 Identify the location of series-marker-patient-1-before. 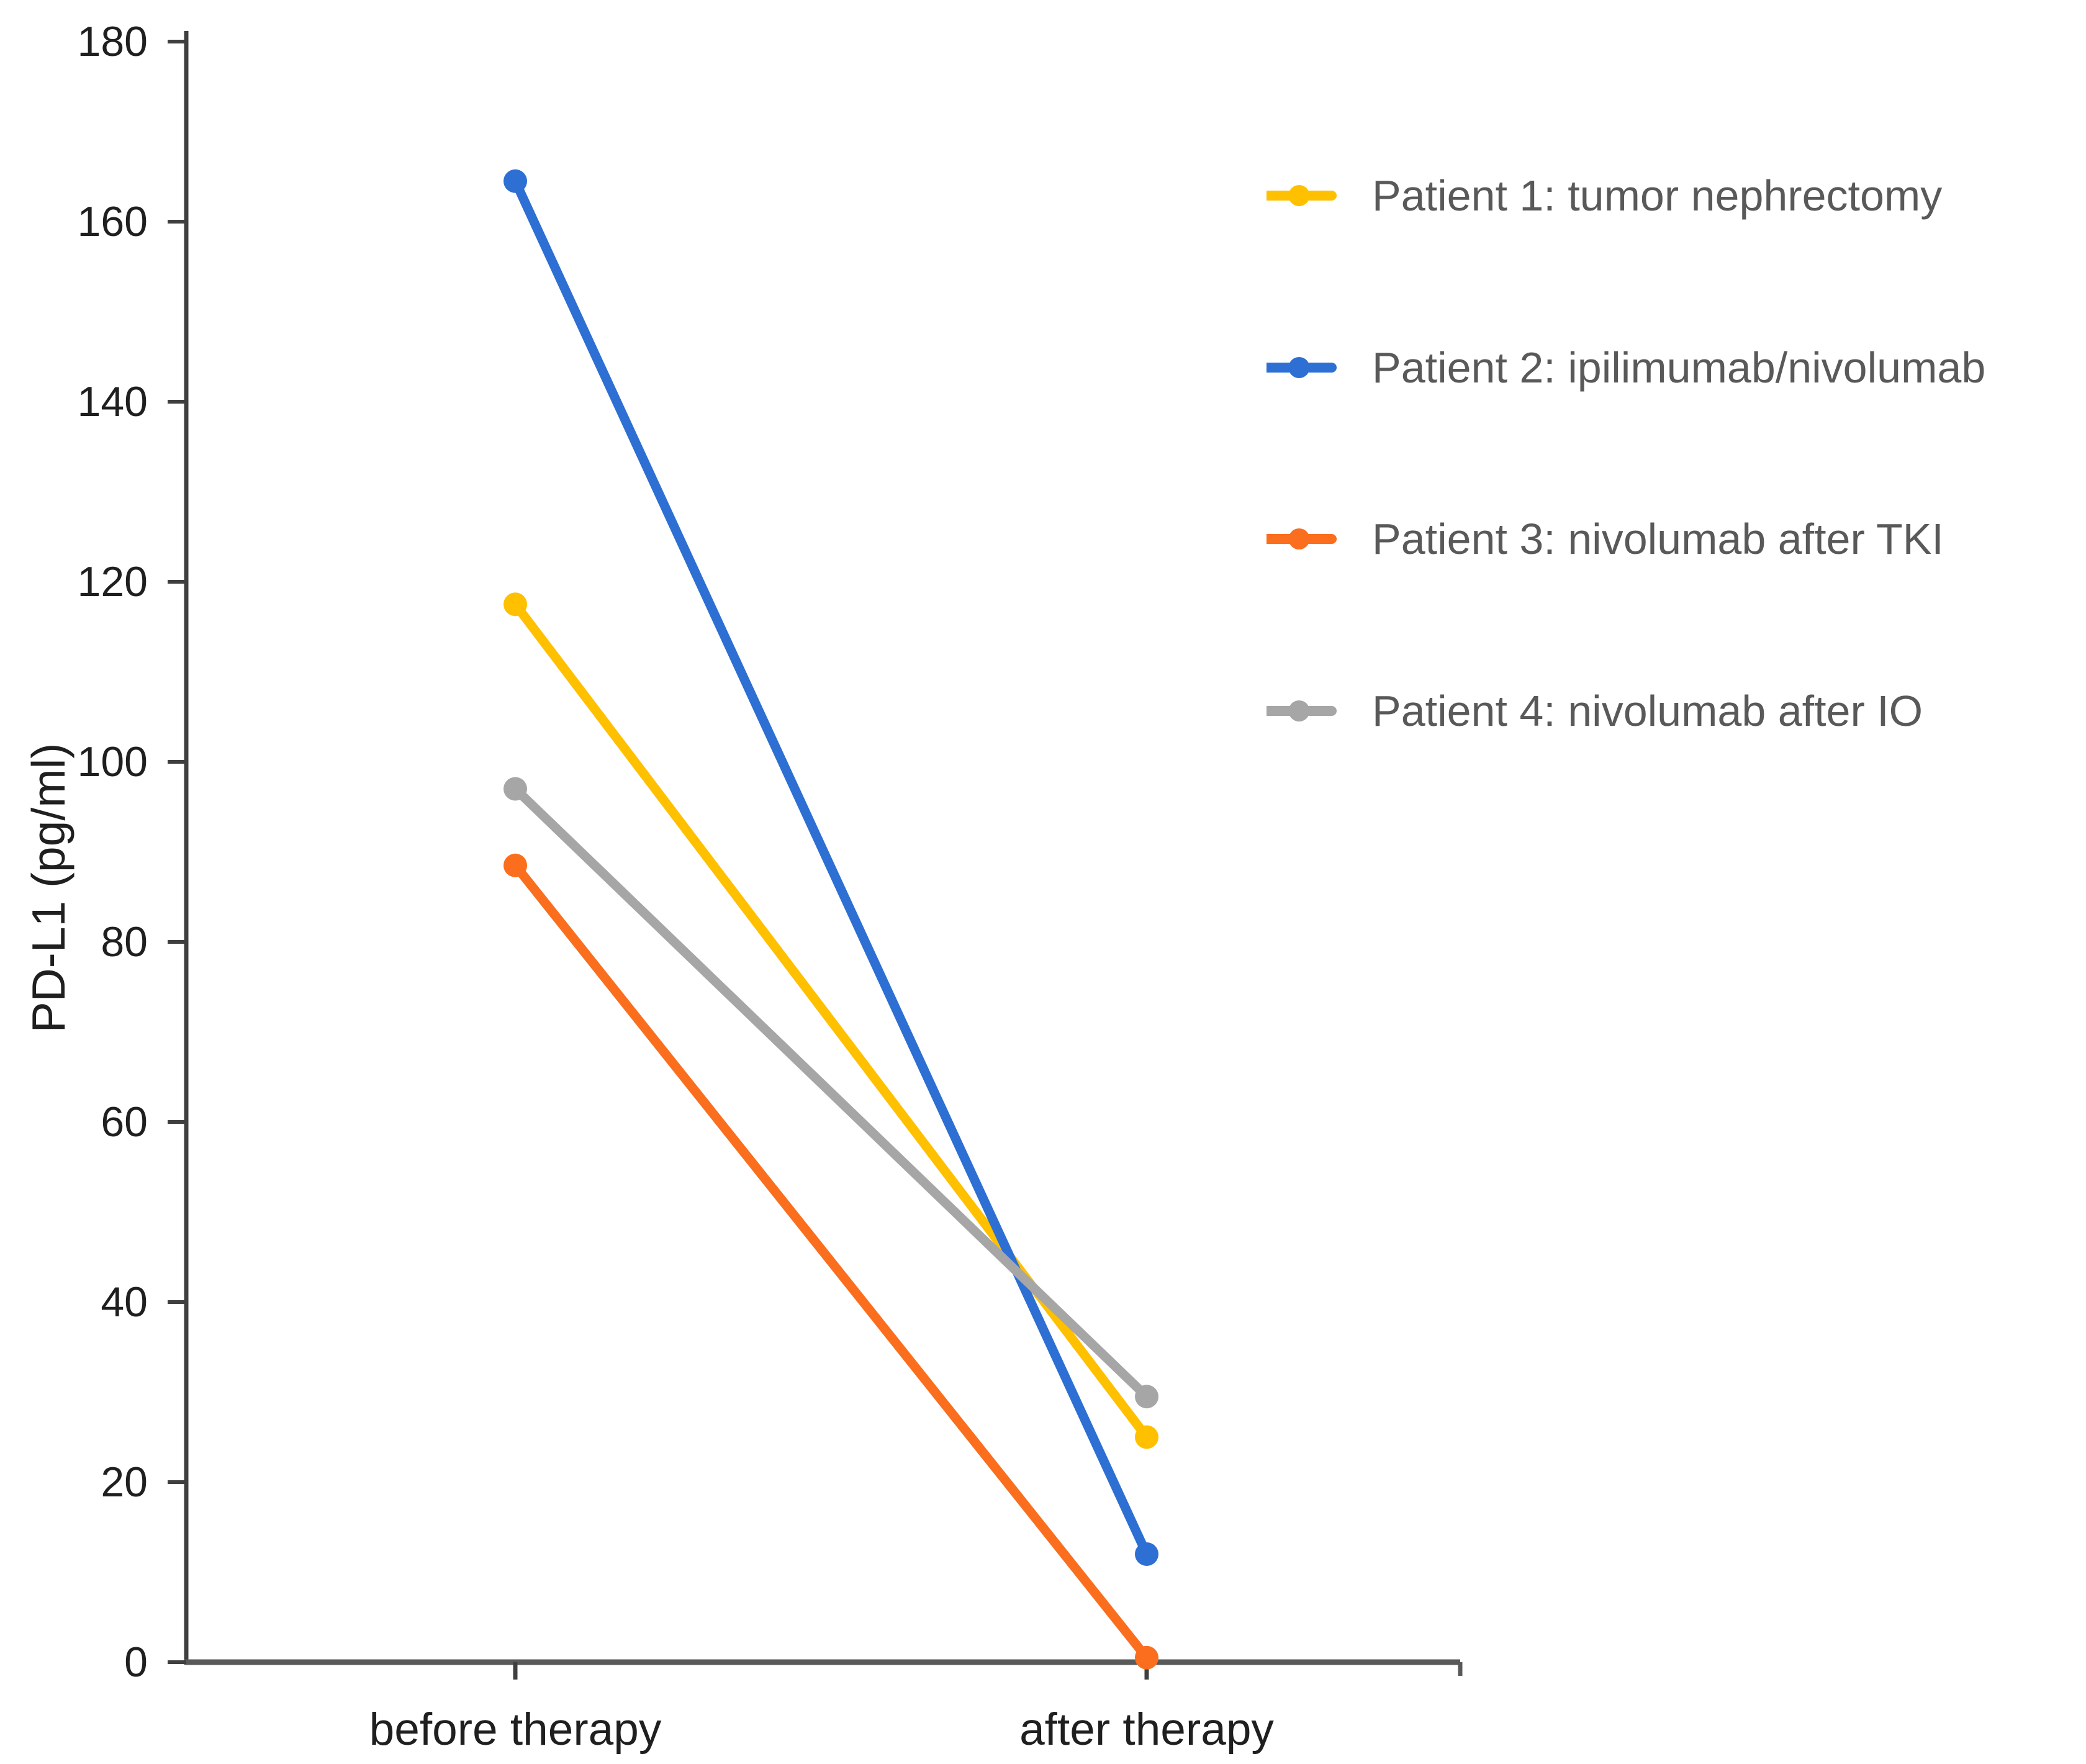
(515, 604).